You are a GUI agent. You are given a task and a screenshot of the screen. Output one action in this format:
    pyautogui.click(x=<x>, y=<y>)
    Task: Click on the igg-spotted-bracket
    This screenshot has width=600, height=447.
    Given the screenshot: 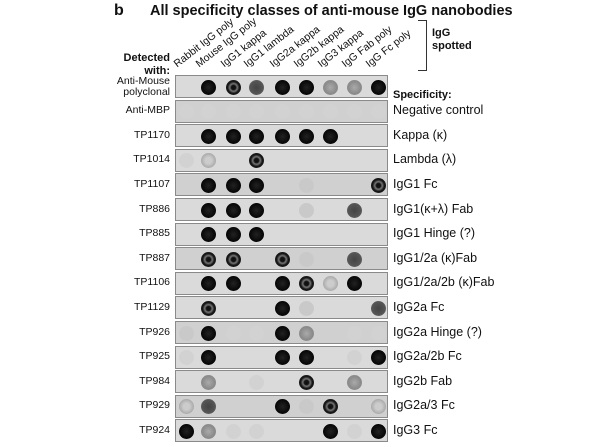 What is the action you would take?
    pyautogui.click(x=422, y=45)
    